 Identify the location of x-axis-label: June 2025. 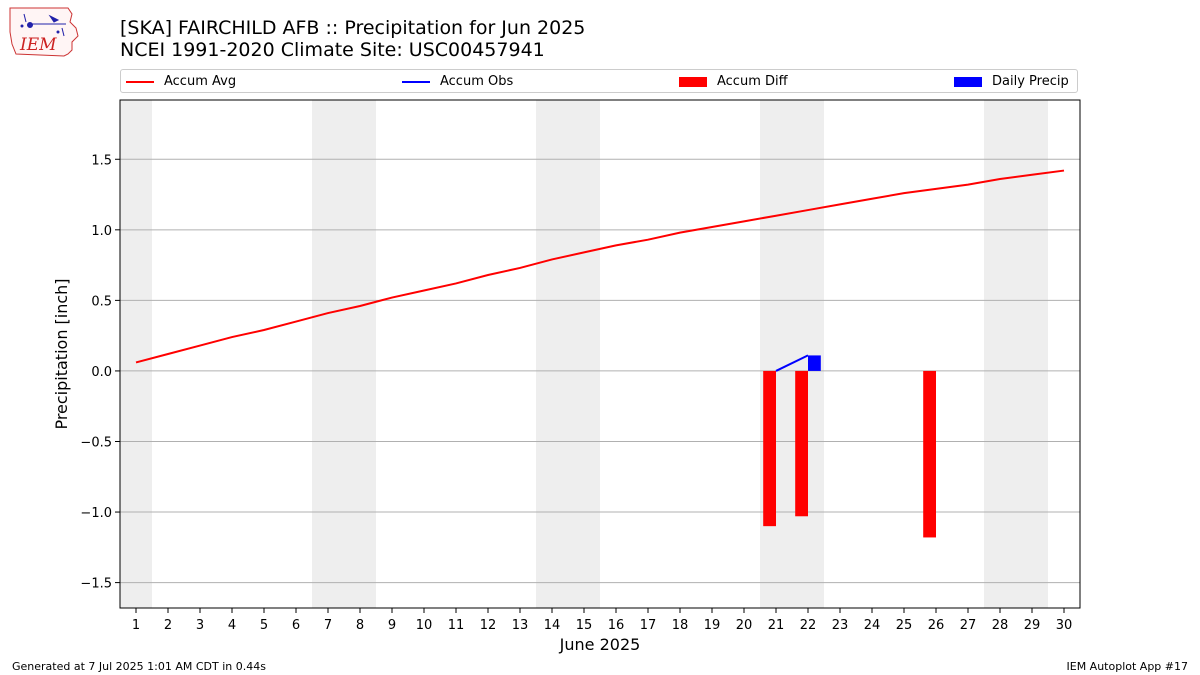
(600, 644).